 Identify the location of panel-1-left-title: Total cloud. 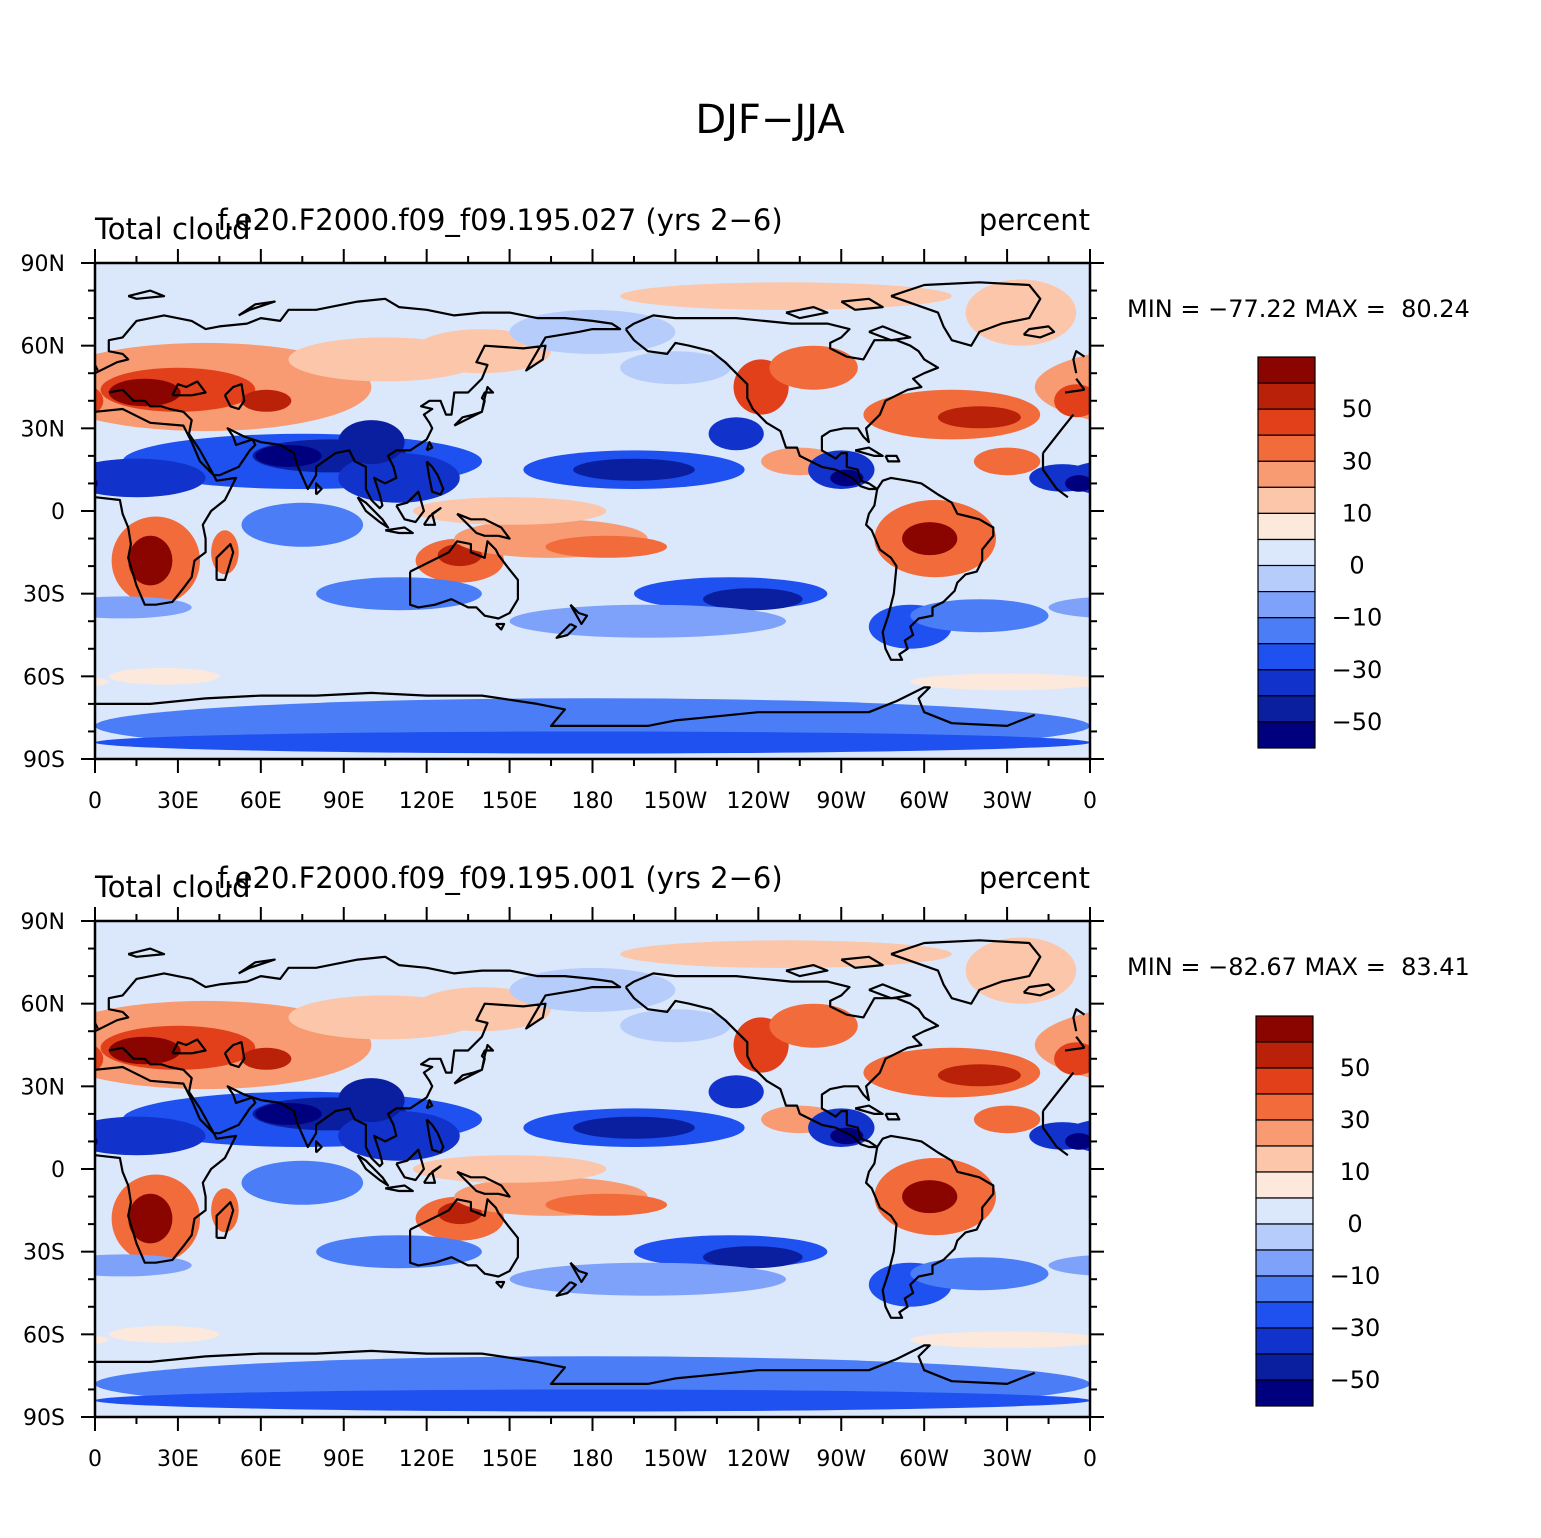
(172, 229).